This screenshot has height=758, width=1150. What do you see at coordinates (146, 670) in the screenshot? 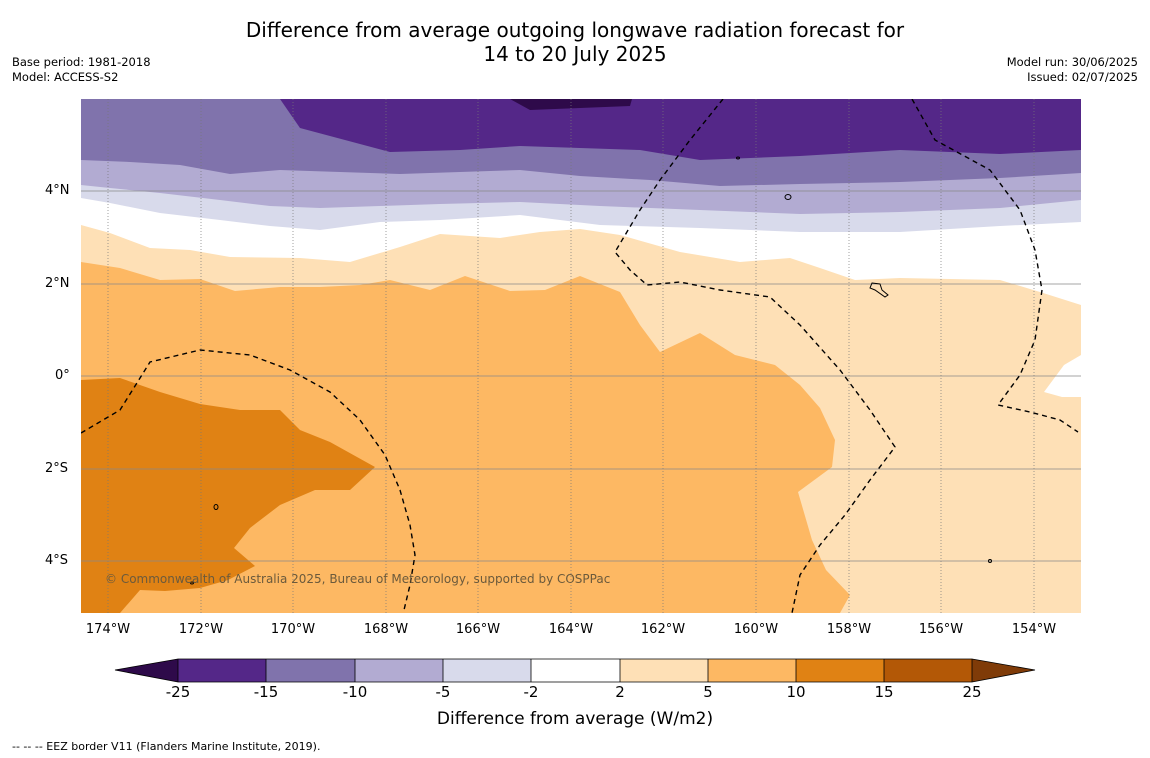
I see `colorbar-extend-low` at bounding box center [146, 670].